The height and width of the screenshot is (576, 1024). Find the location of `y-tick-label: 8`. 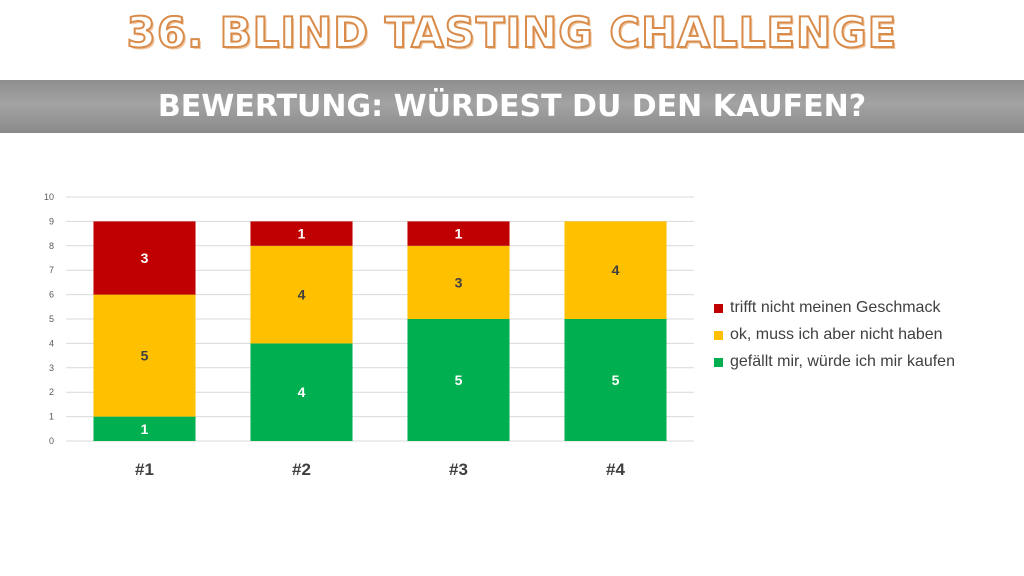

y-tick-label: 8 is located at coordinates (51, 246).